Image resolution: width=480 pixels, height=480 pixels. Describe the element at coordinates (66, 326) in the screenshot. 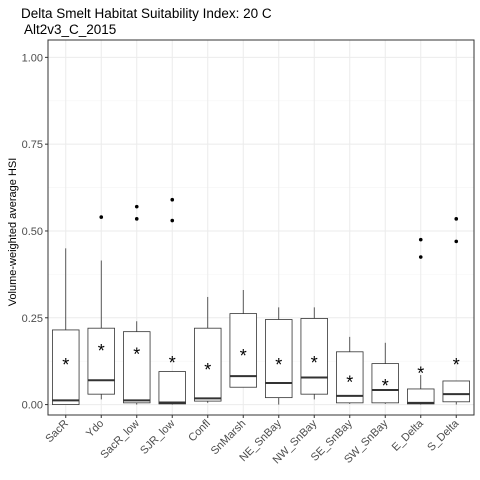

I see `box-SacR: *` at that location.